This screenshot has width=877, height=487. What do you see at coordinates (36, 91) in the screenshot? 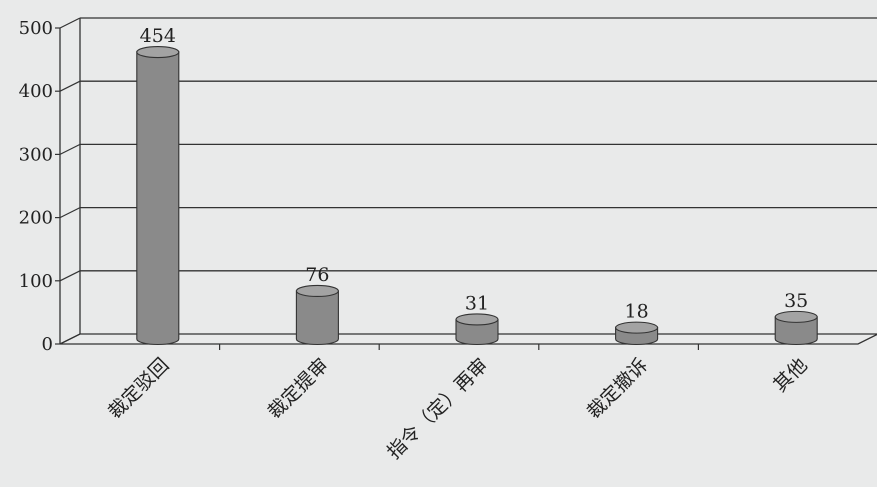
I see `y-tick-label: 400` at bounding box center [36, 91].